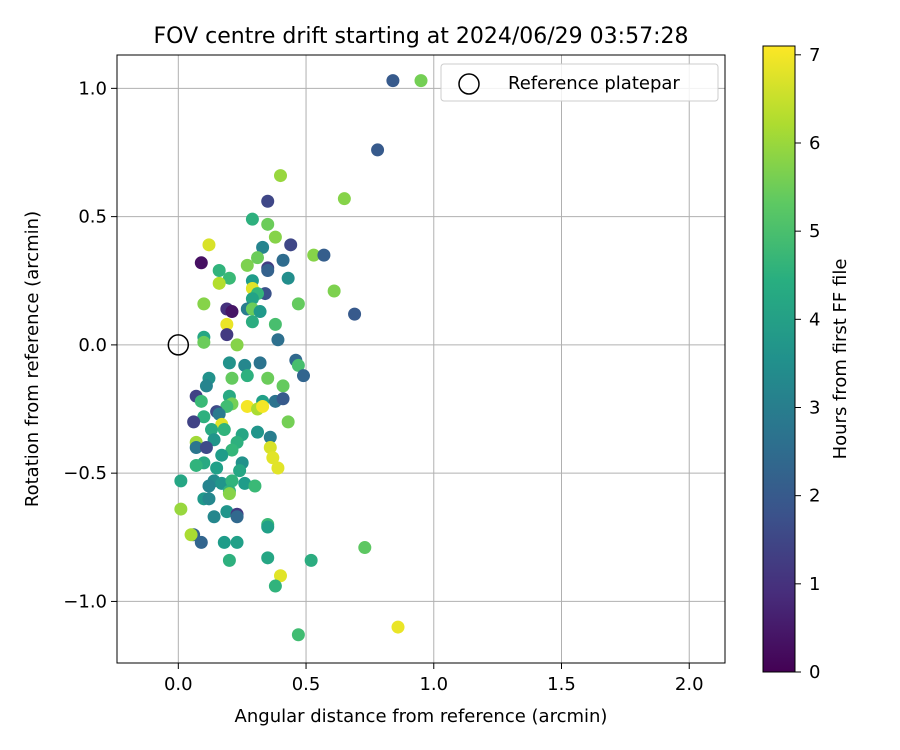 This screenshot has height=750, width=900. I want to click on colorbar-tick-label: 0, so click(814, 672).